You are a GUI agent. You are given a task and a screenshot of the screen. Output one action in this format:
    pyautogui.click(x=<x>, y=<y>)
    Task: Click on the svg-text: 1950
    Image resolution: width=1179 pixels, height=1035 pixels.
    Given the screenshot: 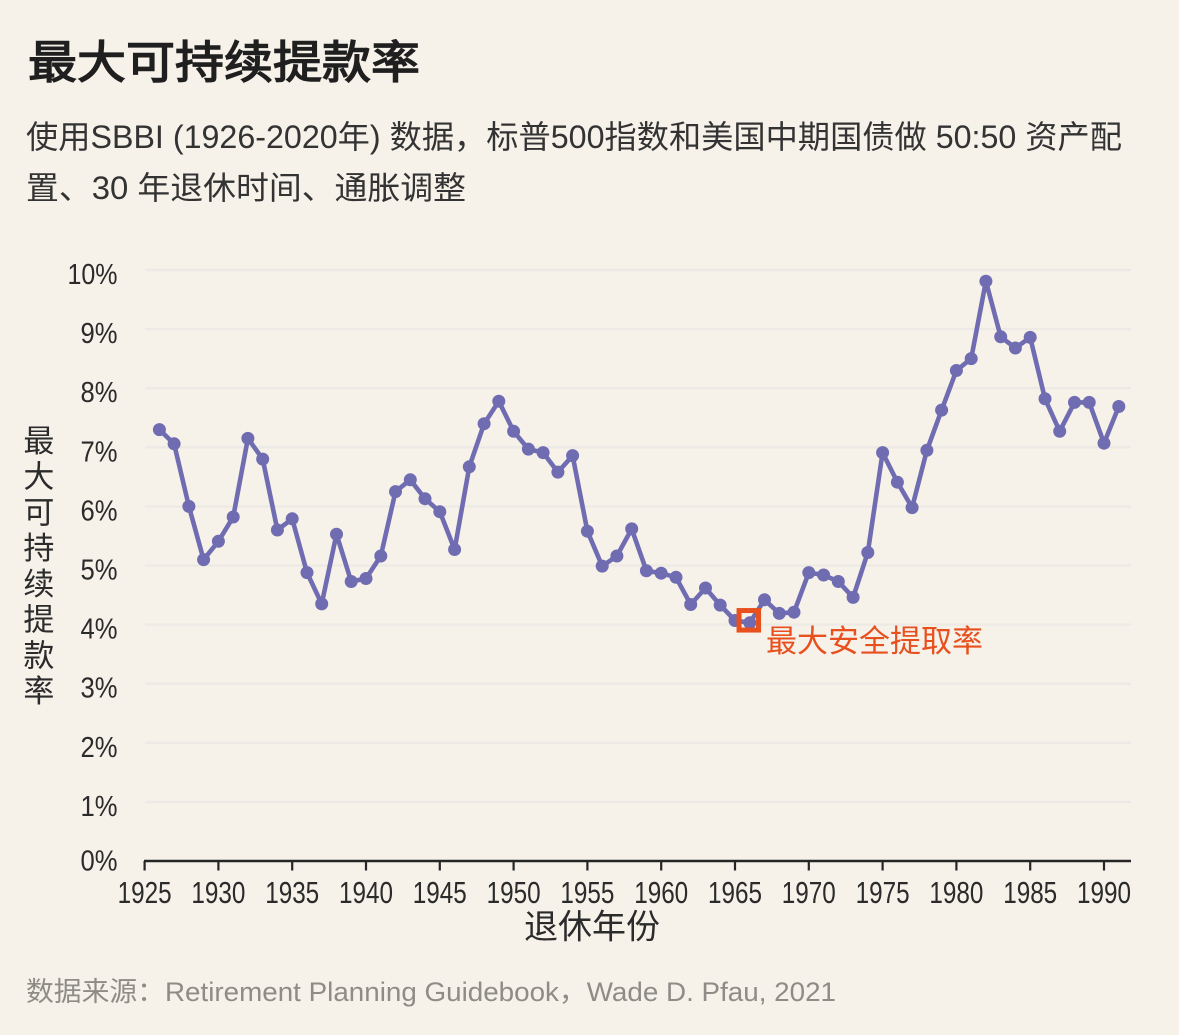 What is the action you would take?
    pyautogui.click(x=514, y=892)
    